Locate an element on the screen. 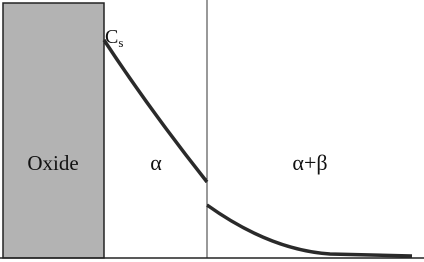  alpha-profile is located at coordinates (155, 111).